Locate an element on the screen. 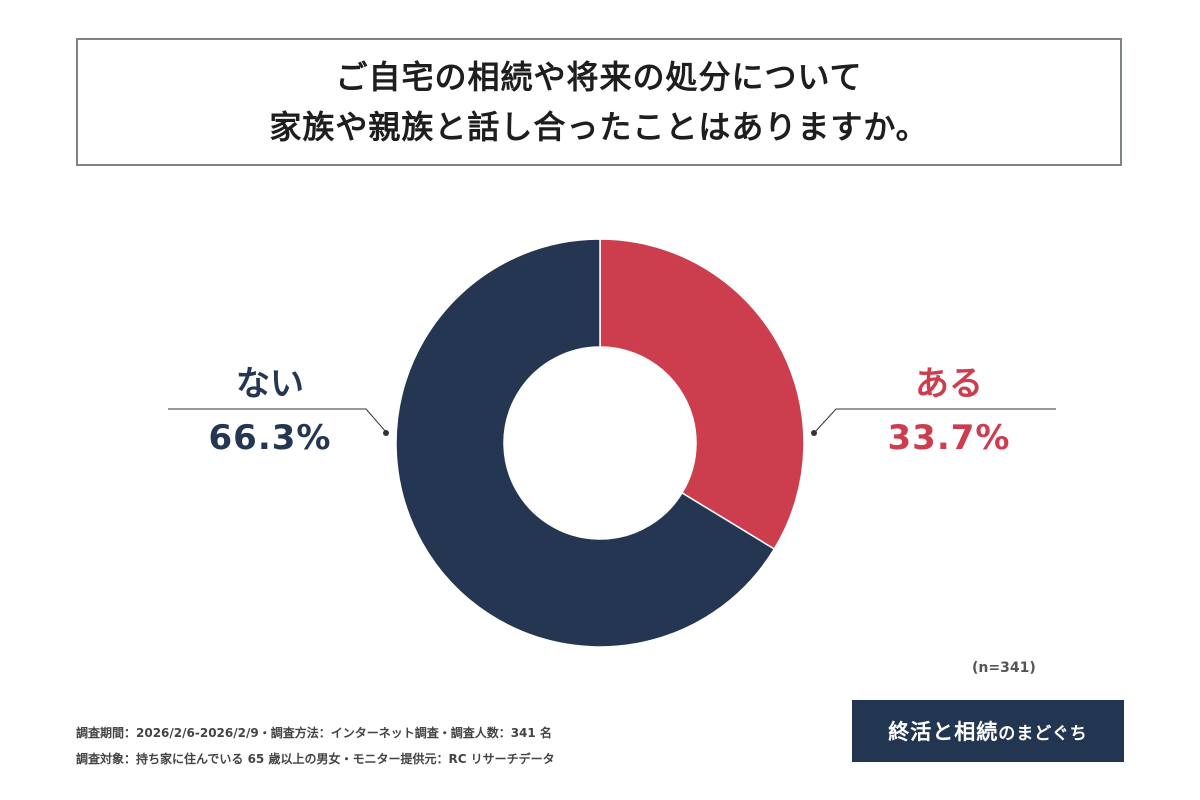  leader-line-nai is located at coordinates (277, 420).